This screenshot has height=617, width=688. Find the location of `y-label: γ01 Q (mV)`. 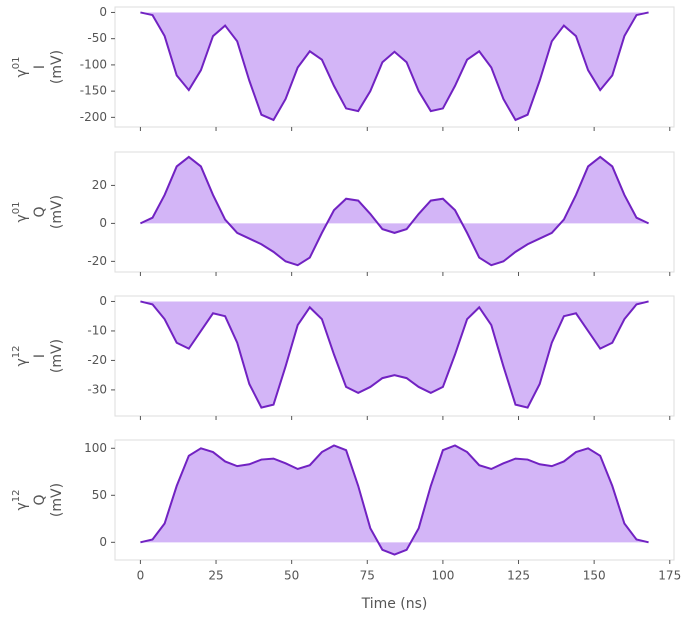

y-label: γ01 Q (mV) is located at coordinates (38, 212).